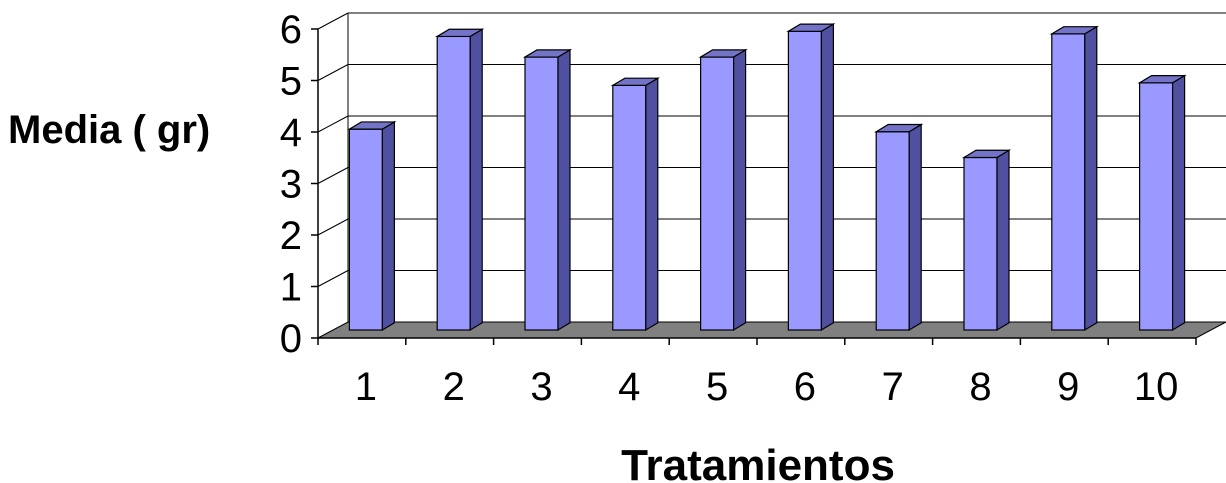 The width and height of the screenshot is (1226, 483). I want to click on x-tick-label: 7, so click(893, 387).